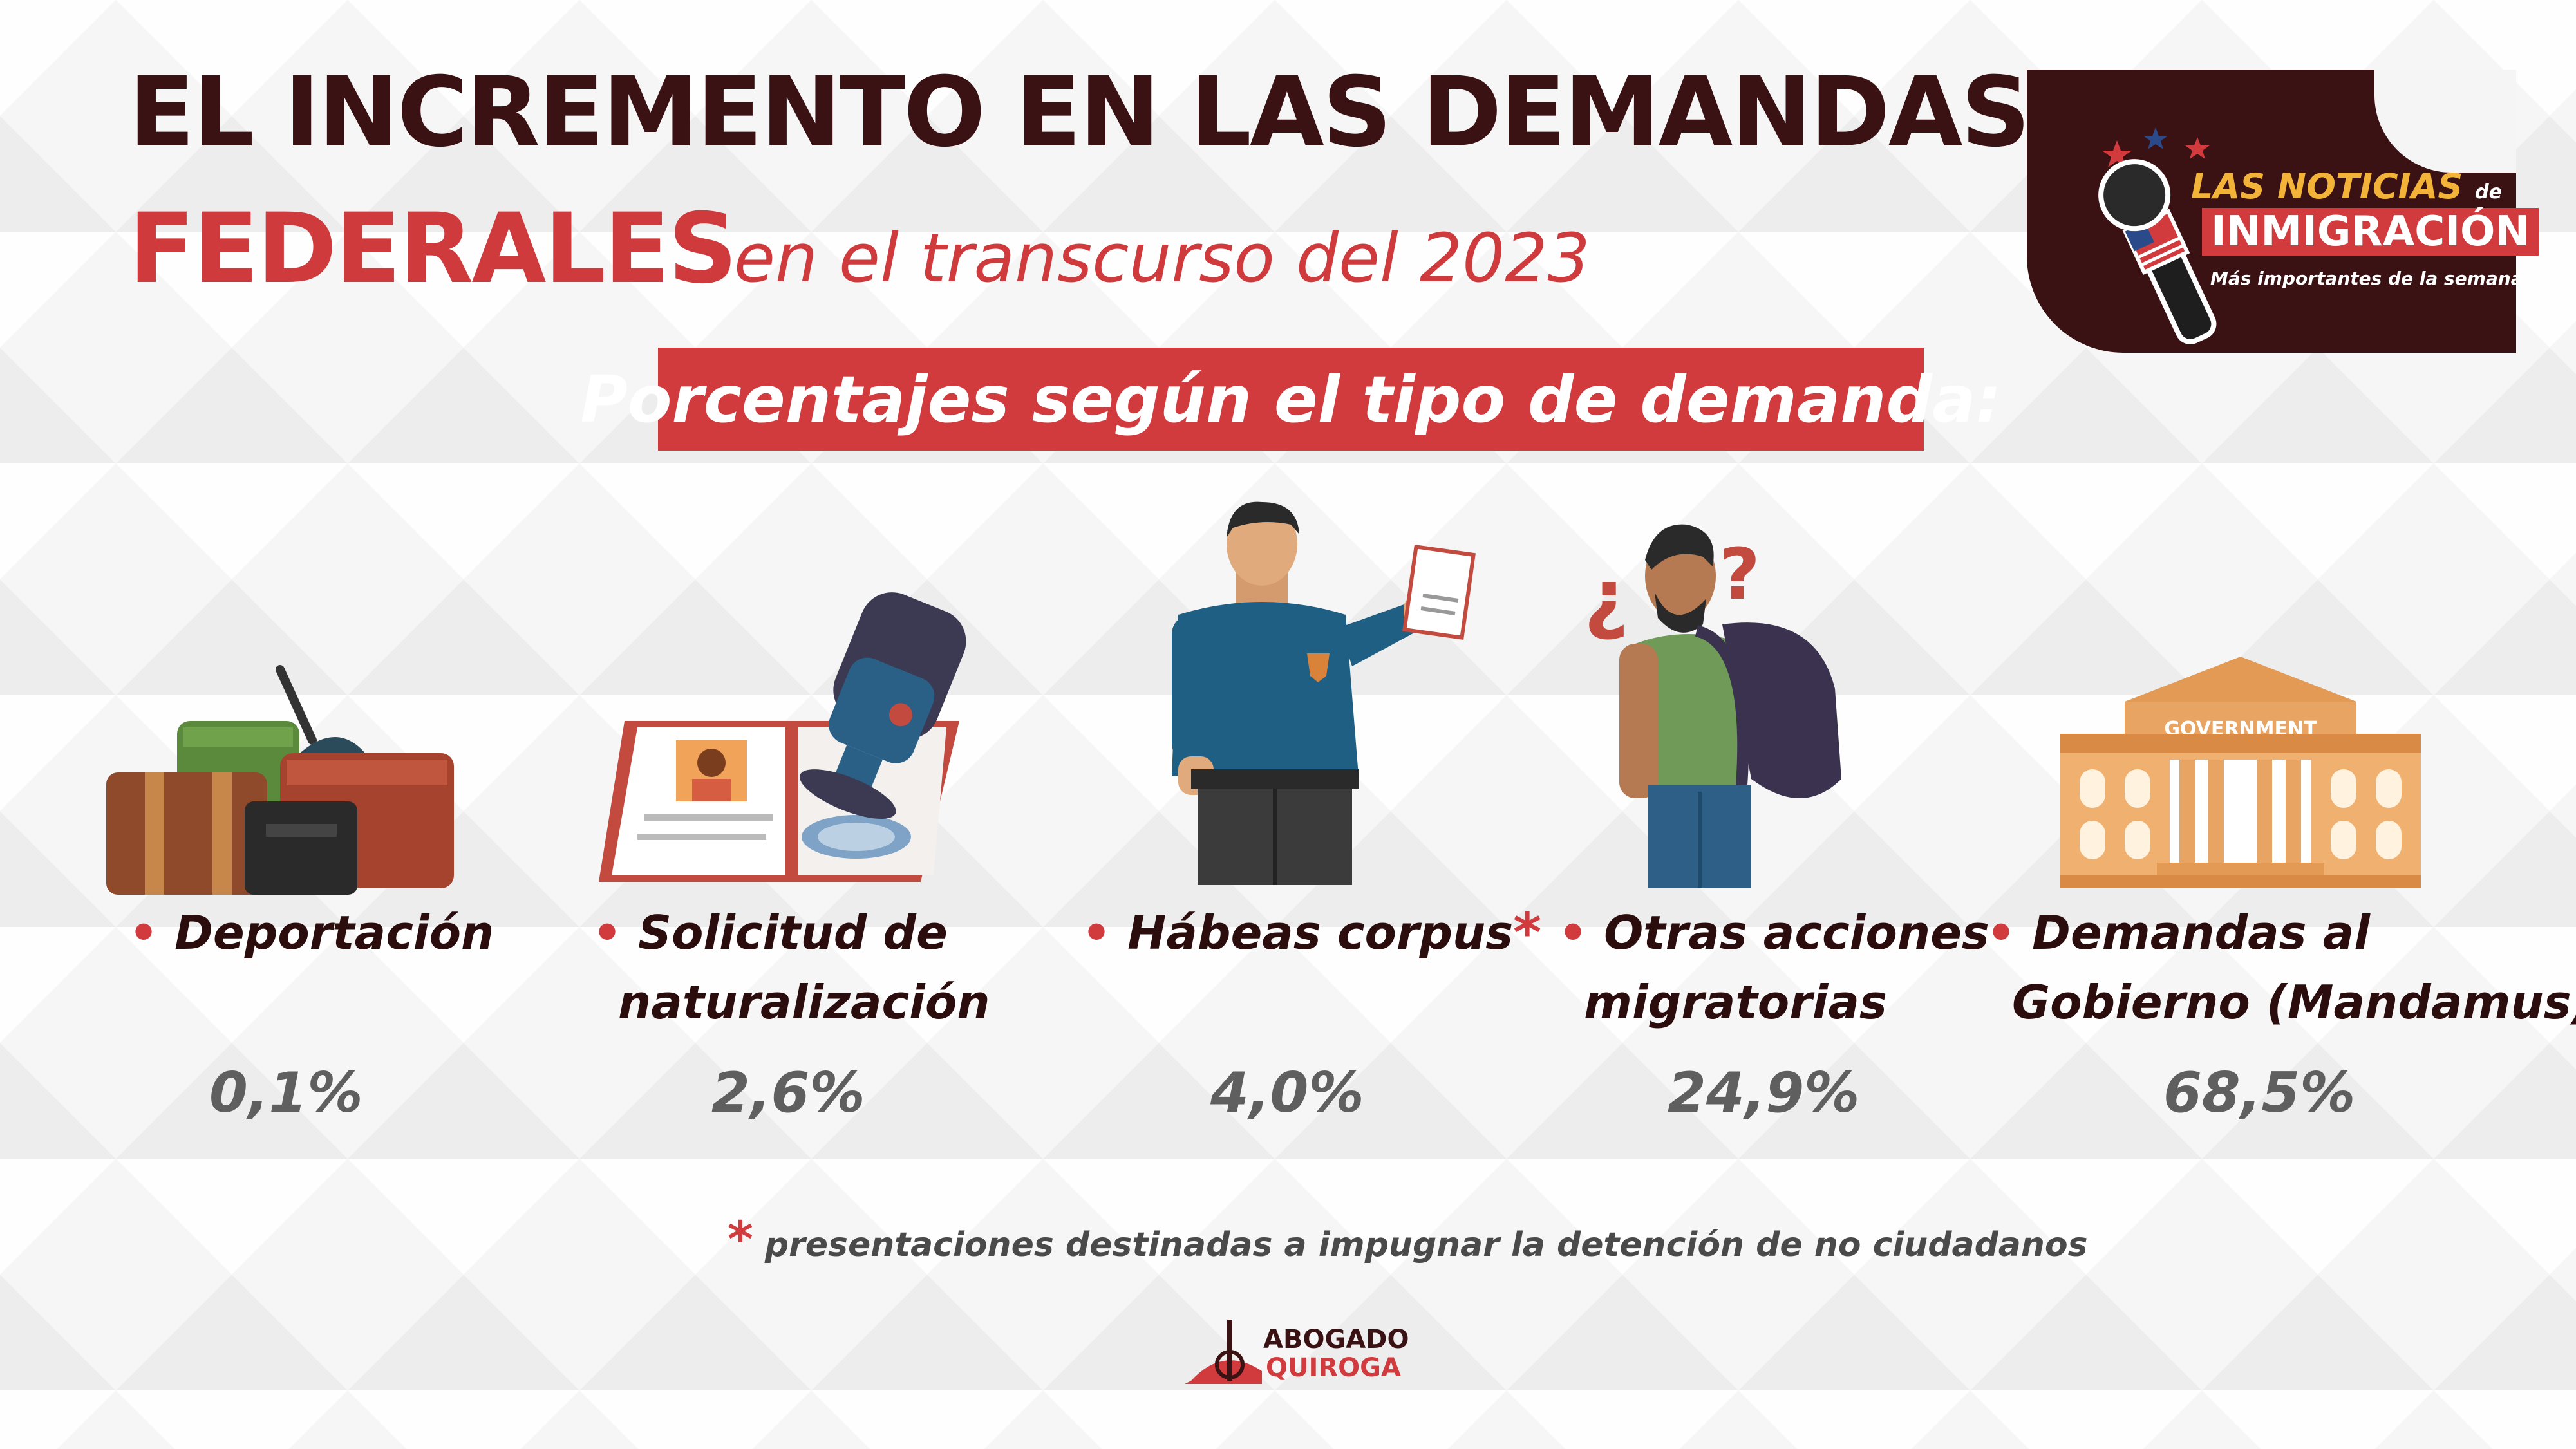 This screenshot has height=1449, width=2576. I want to click on item-label-deportacion: • Deportación, so click(311, 933).